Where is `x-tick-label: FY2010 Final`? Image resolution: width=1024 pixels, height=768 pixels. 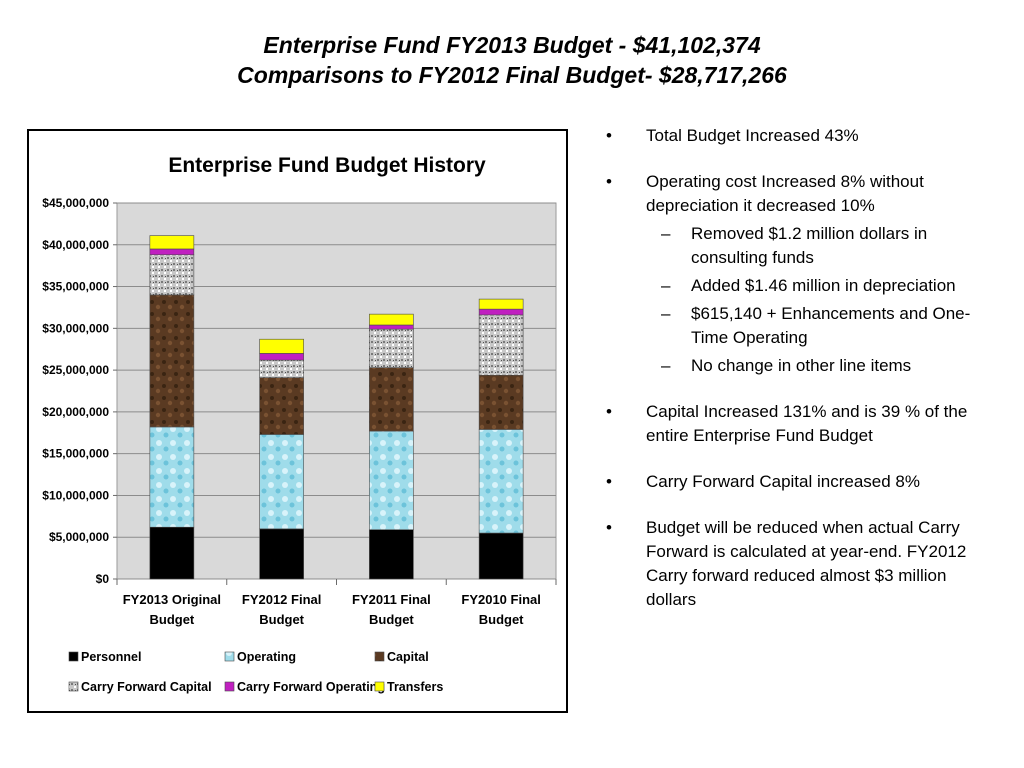
x-tick-label: FY2010 Final is located at coordinates (500, 599).